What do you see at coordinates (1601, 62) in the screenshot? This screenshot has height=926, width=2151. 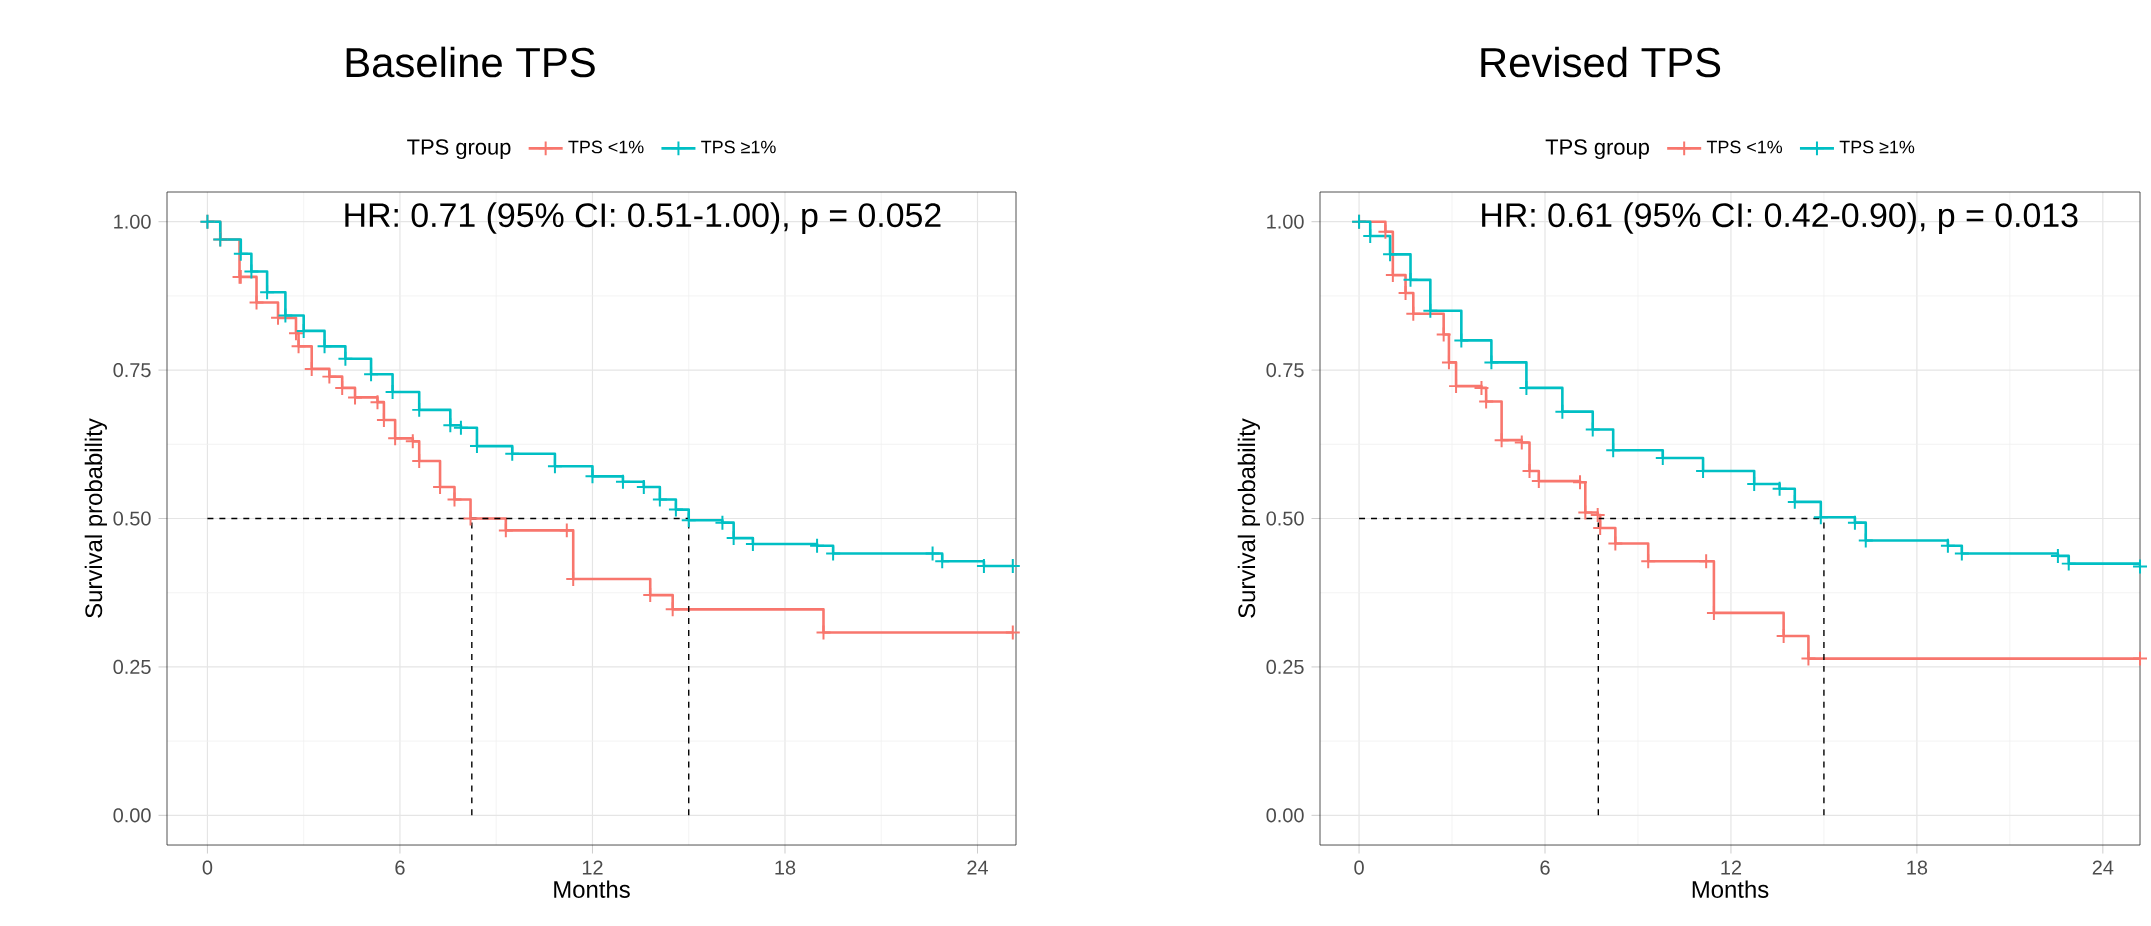 I see `chart-title: Revised TPS` at bounding box center [1601, 62].